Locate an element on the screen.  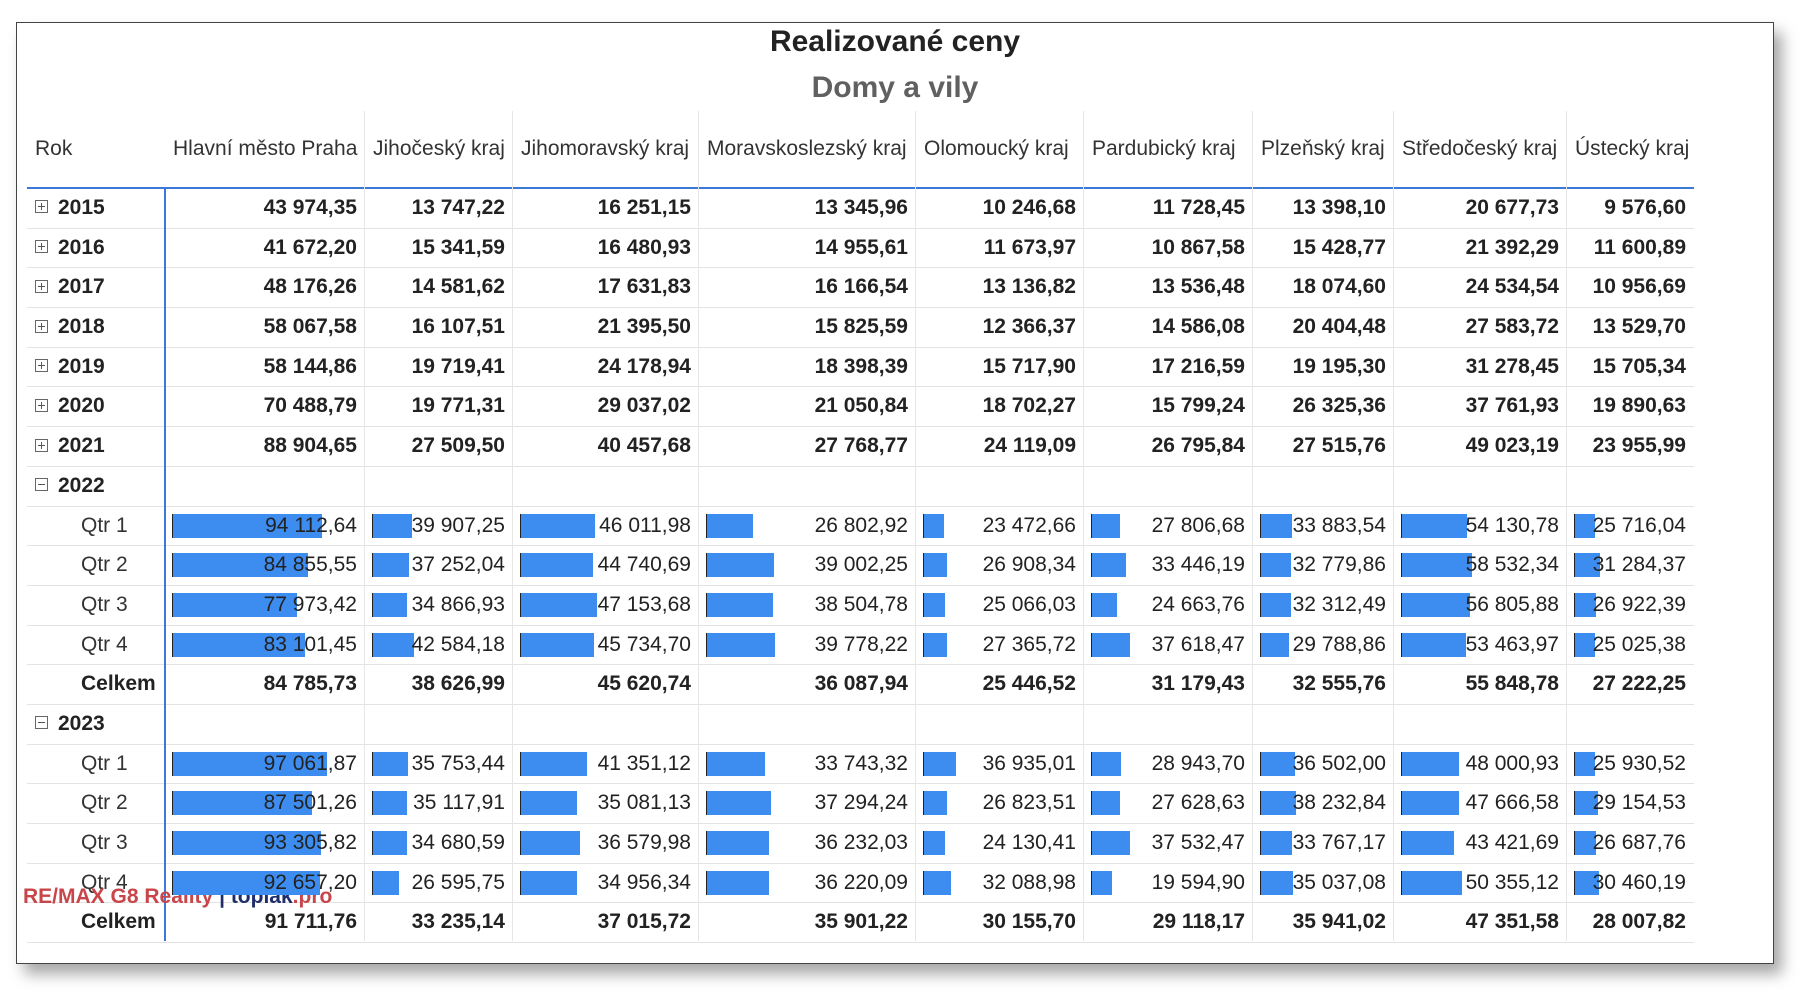
row-label: 2017 is located at coordinates (96, 287).